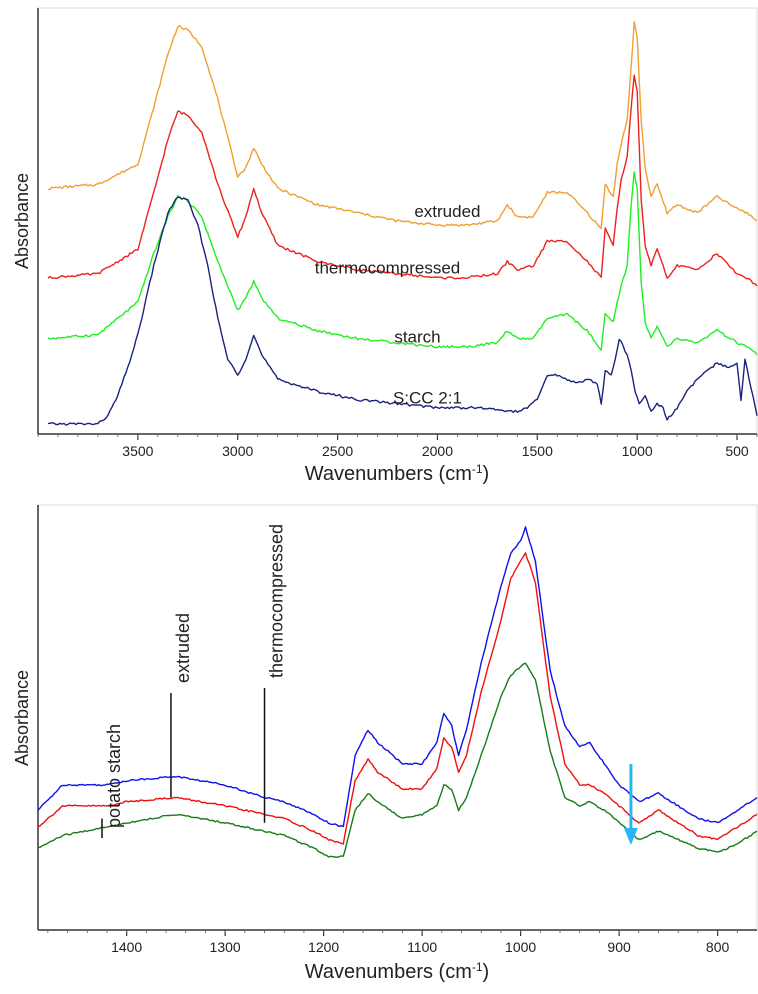 The height and width of the screenshot is (994, 758). I want to click on series-labels-top: extruded thermocompressed starch S:CC 2:1, so click(398, 305).